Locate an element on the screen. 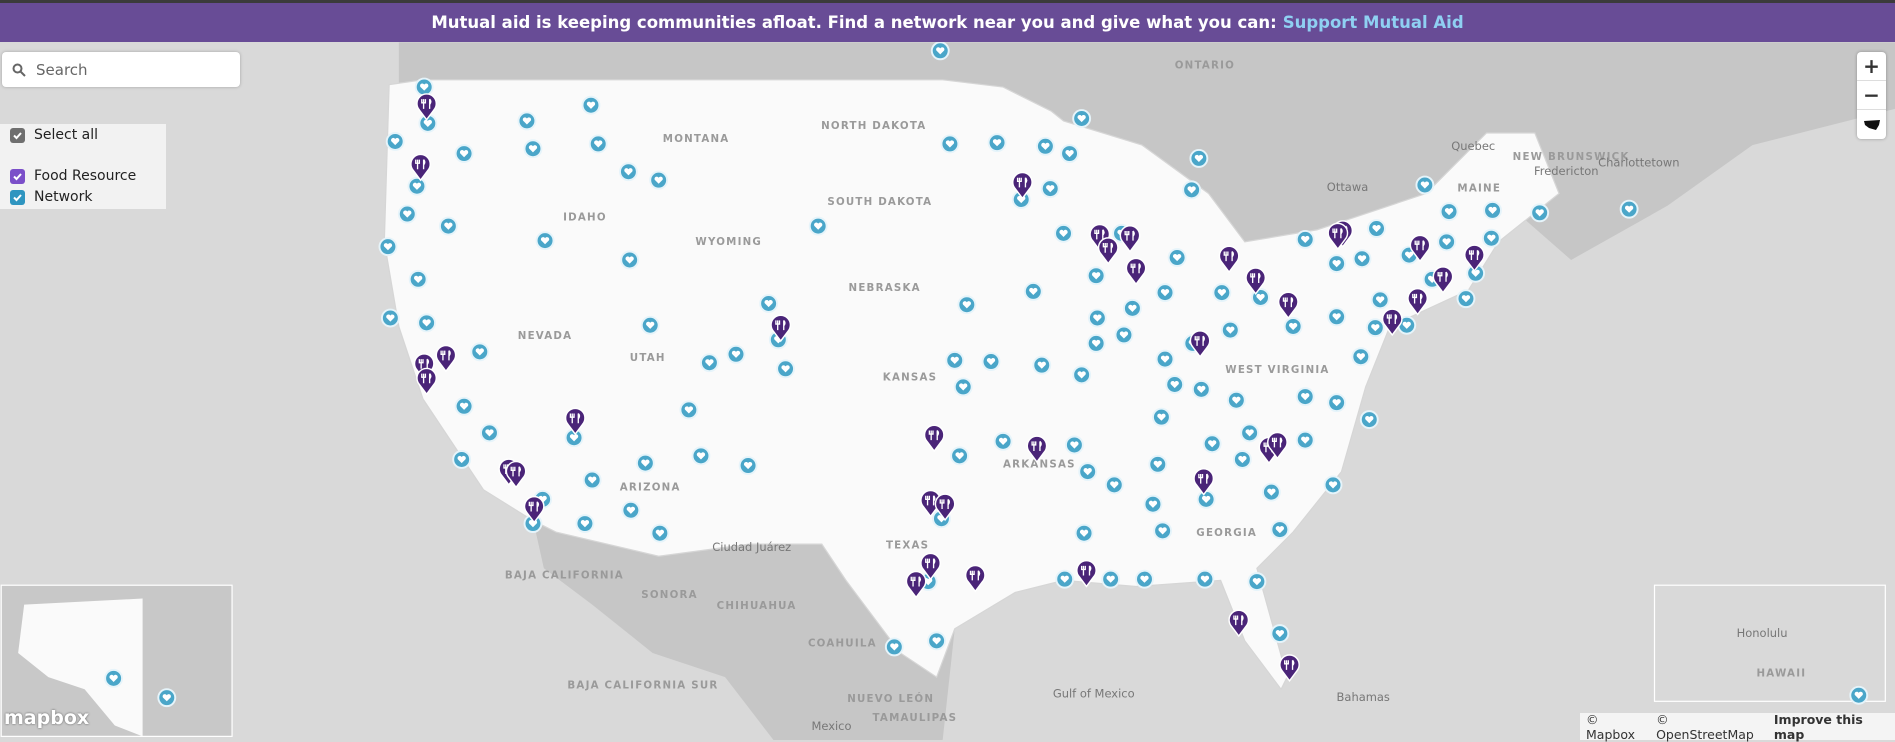 The height and width of the screenshot is (742, 1895). fit-usa is located at coordinates (1871, 124).